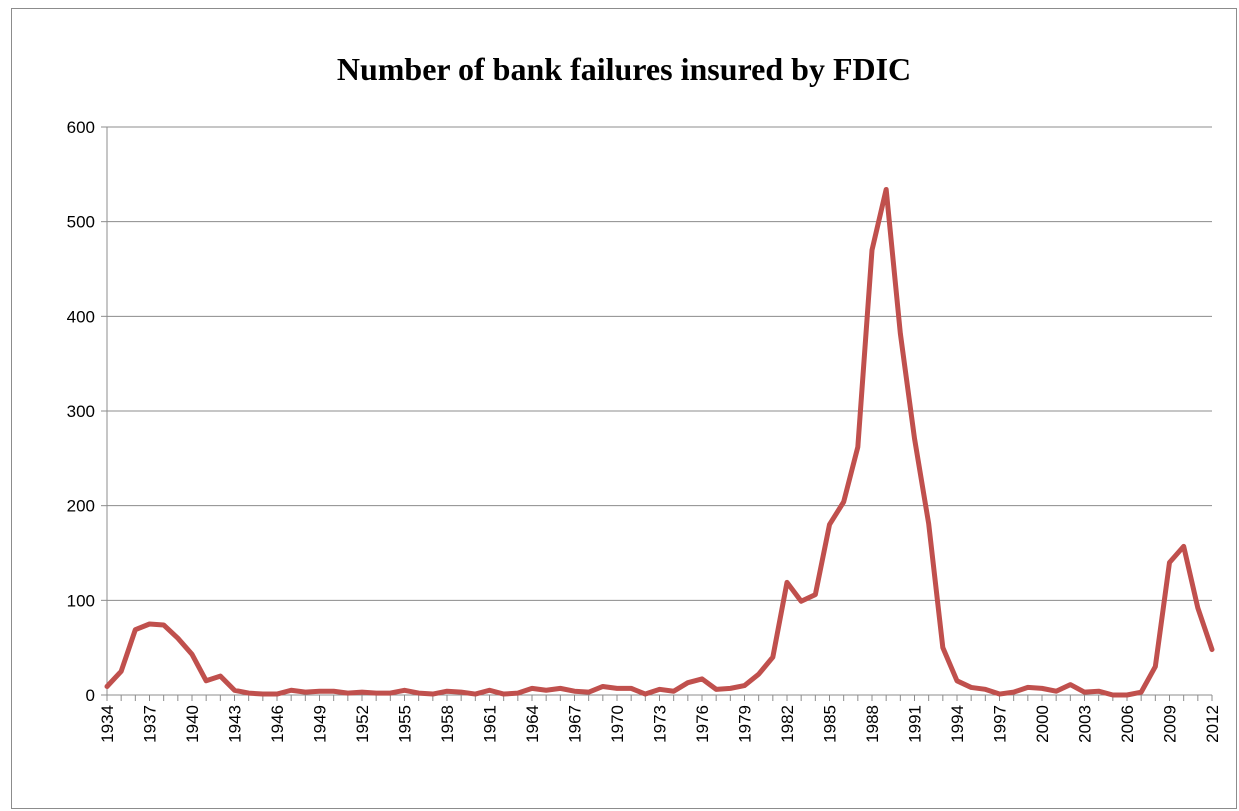  Describe the element at coordinates (1170, 724) in the screenshot. I see `x-tick-label-2009: 2009` at that location.